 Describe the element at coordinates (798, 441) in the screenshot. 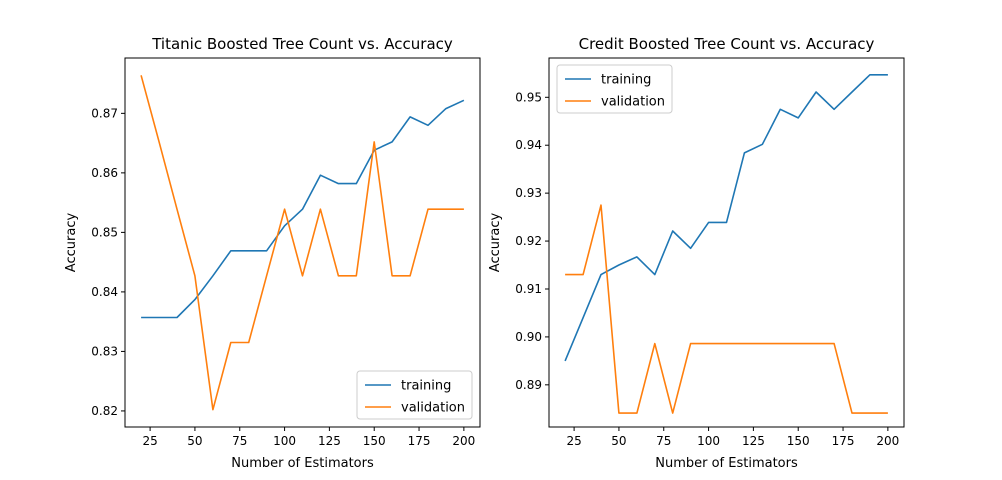

I see `credit-x-tick-label: 150` at that location.